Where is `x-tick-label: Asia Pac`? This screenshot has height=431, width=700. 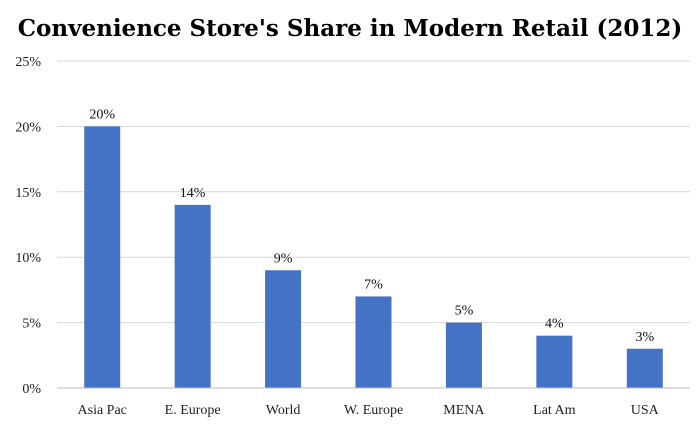
x-tick-label: Asia Pac is located at coordinates (102, 410).